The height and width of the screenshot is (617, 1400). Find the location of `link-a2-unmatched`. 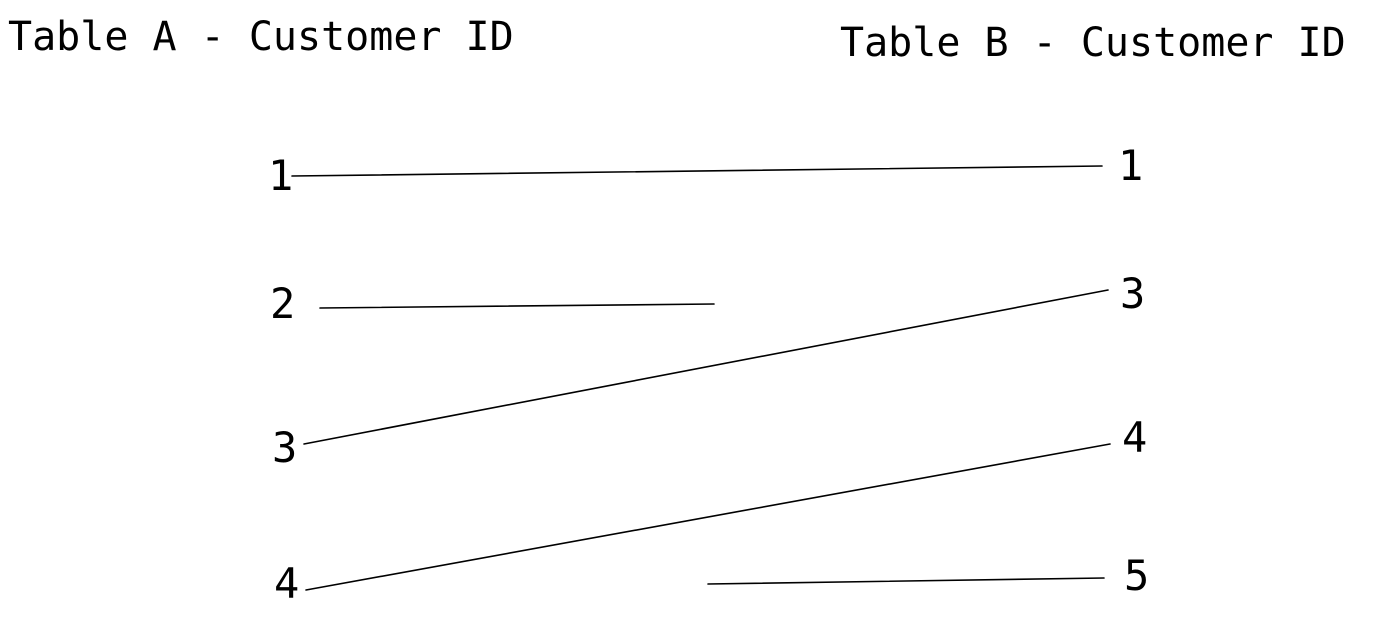

link-a2-unmatched is located at coordinates (517, 306).